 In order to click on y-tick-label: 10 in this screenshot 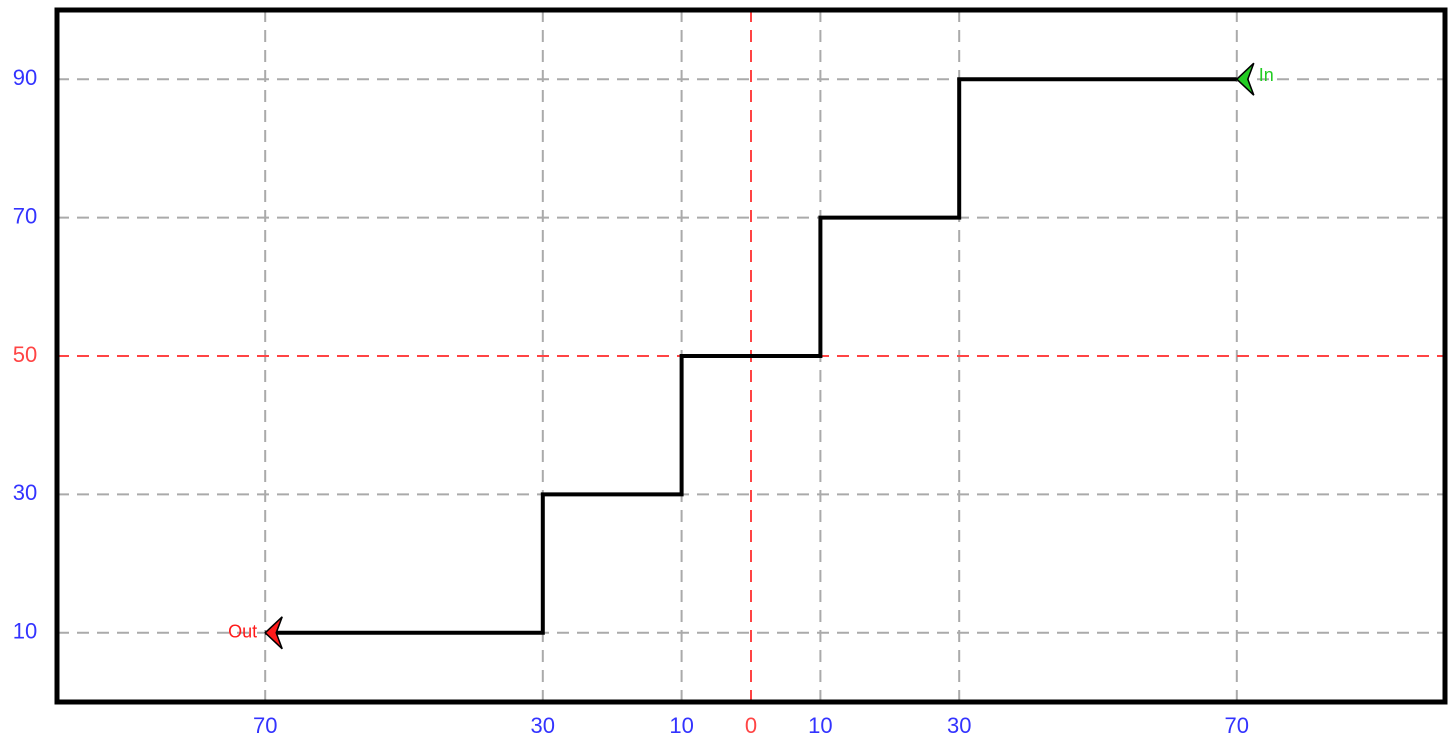, I will do `click(25, 631)`.